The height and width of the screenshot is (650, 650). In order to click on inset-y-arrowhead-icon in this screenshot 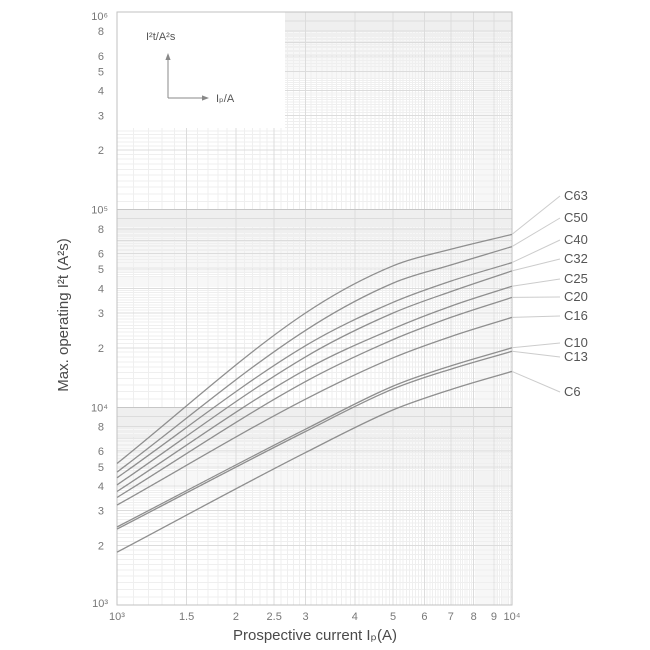, I will do `click(168, 56)`.